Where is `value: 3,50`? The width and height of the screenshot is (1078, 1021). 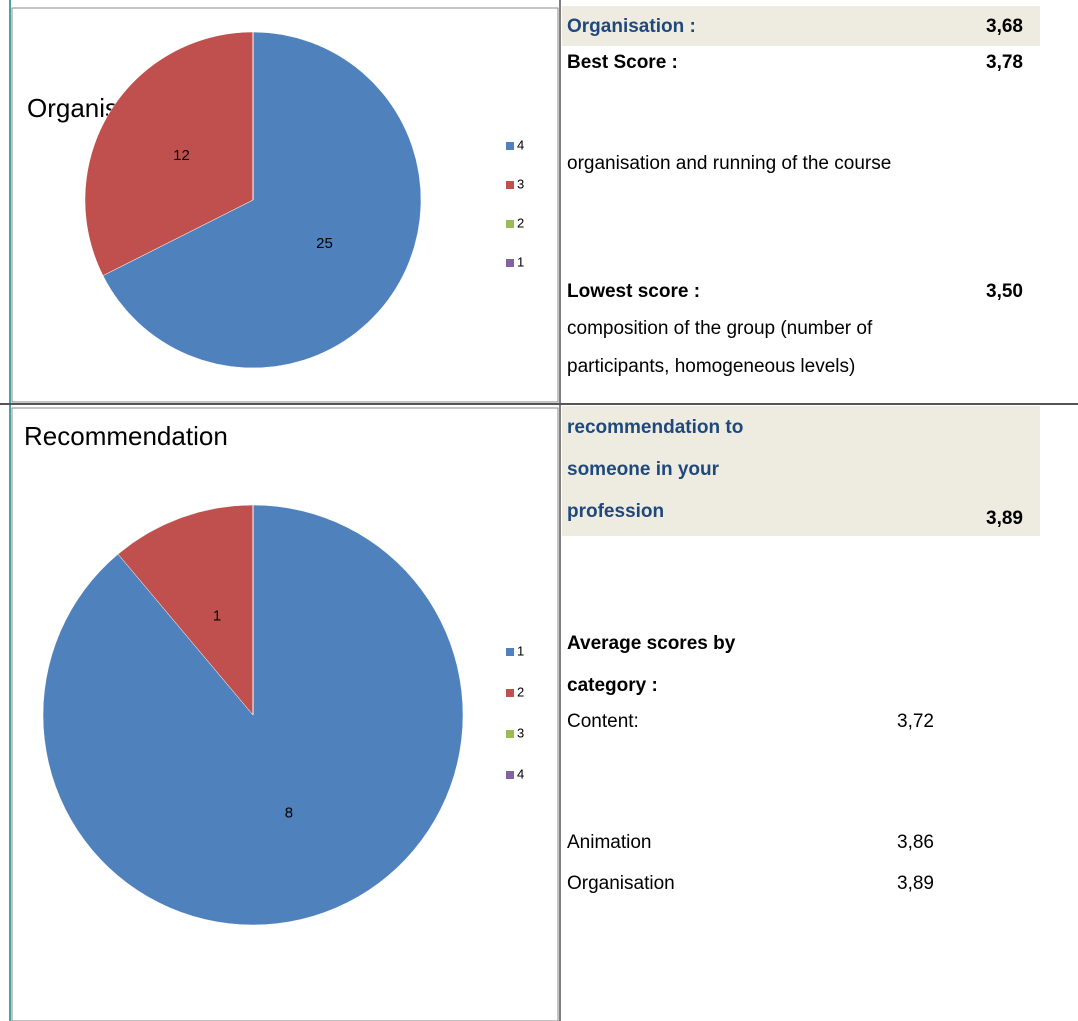
value: 3,50 is located at coordinates (1004, 291).